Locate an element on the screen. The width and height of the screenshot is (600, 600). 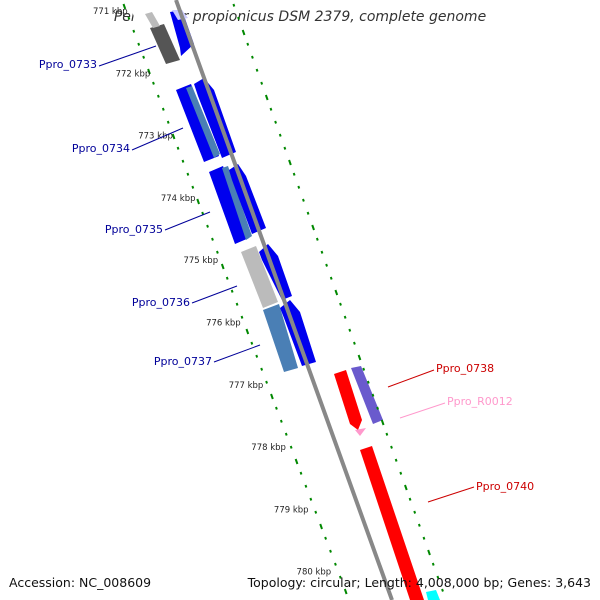
cds-block-ppro-0735-b is located at coordinates (237, 203).